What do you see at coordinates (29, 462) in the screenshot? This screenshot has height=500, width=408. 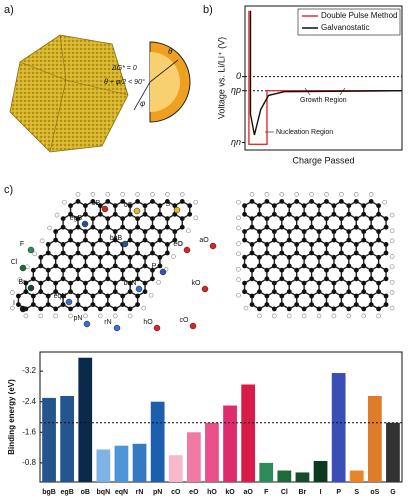 I see `y-tick-label: -0.8` at bounding box center [29, 462].